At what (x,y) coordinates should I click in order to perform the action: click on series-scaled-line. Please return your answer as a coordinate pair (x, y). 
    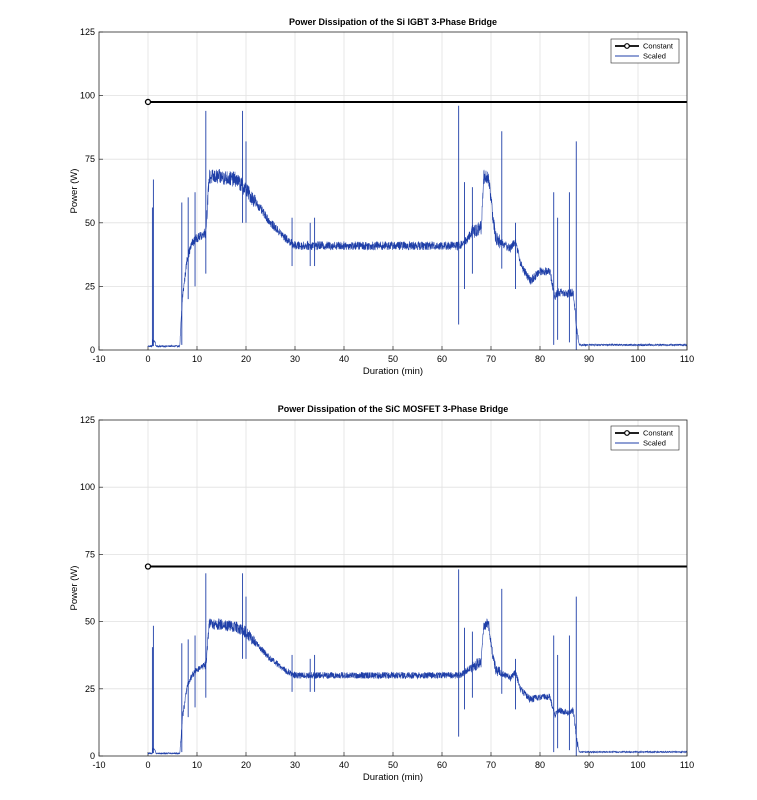
    Looking at the image, I should click on (417, 686).